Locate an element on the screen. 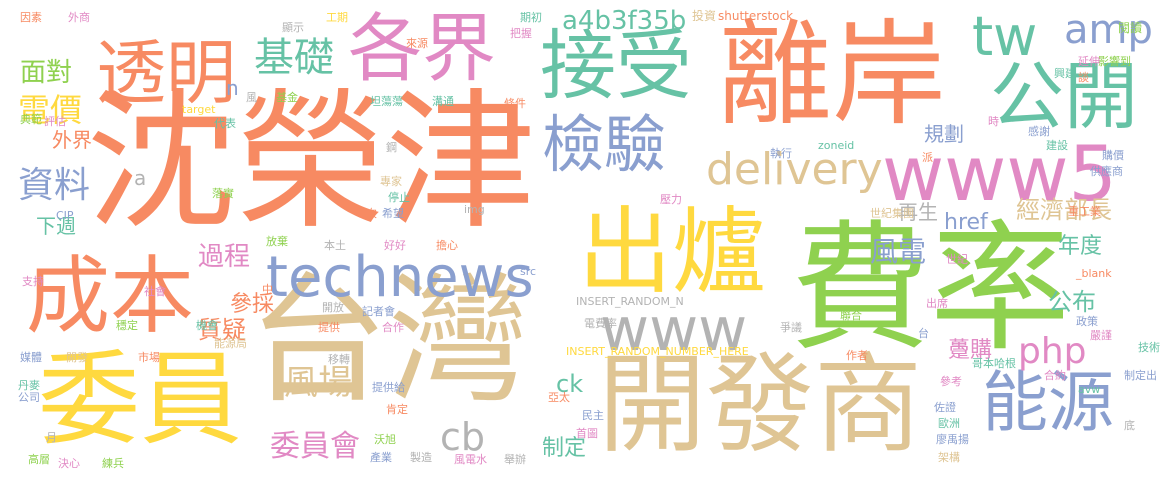  word-properly: 好好 is located at coordinates (395, 245).